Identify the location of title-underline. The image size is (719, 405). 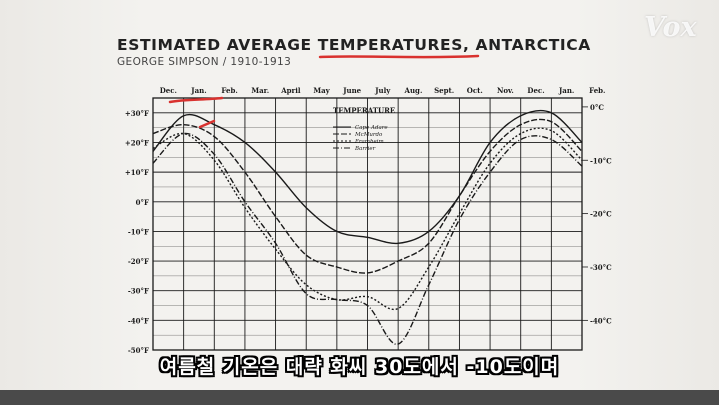
(399, 56).